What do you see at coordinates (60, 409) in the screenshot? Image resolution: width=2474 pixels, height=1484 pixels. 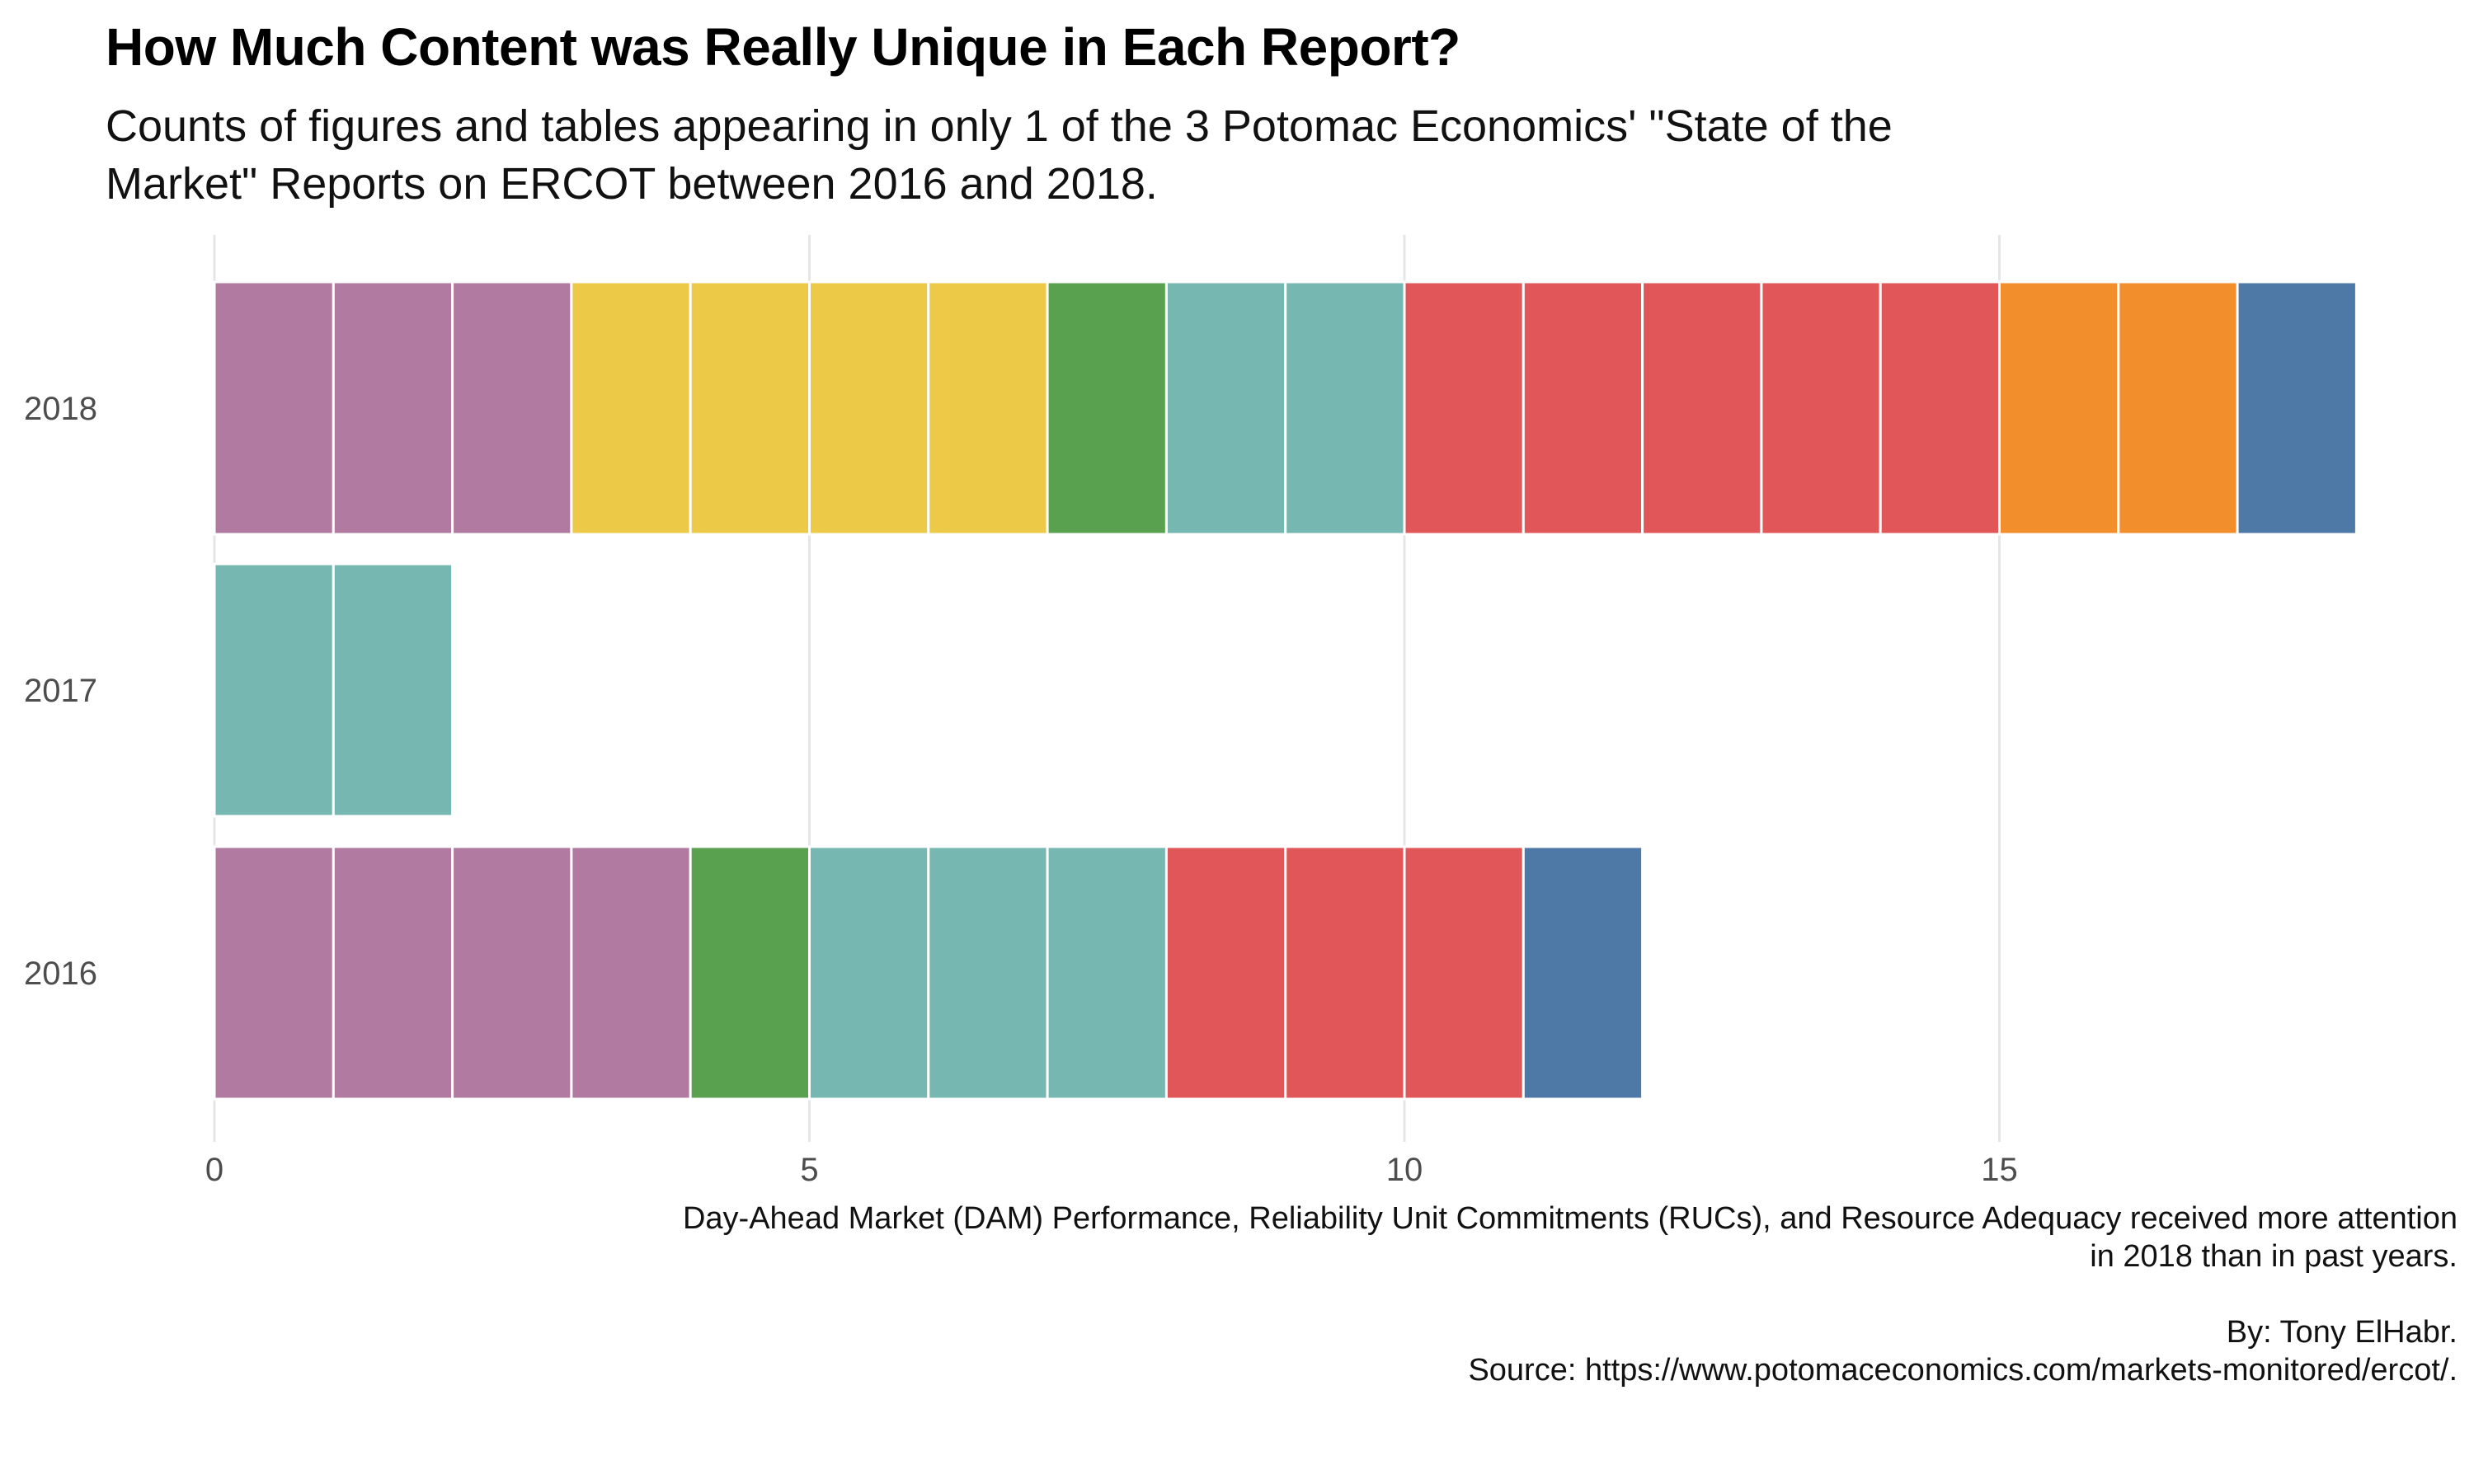 I see `y-tick-label-2018: 2018` at bounding box center [60, 409].